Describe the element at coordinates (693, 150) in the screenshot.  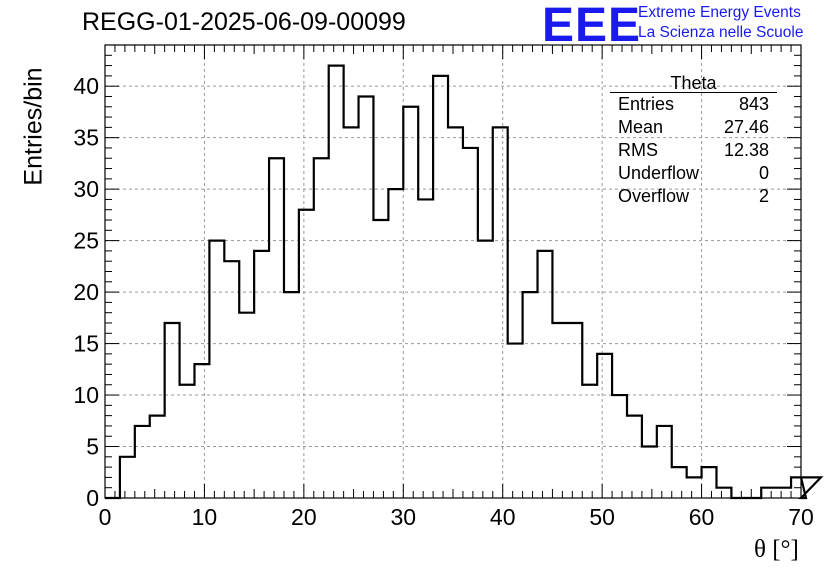
I see `stats-row-rms: RMS 12.38` at that location.